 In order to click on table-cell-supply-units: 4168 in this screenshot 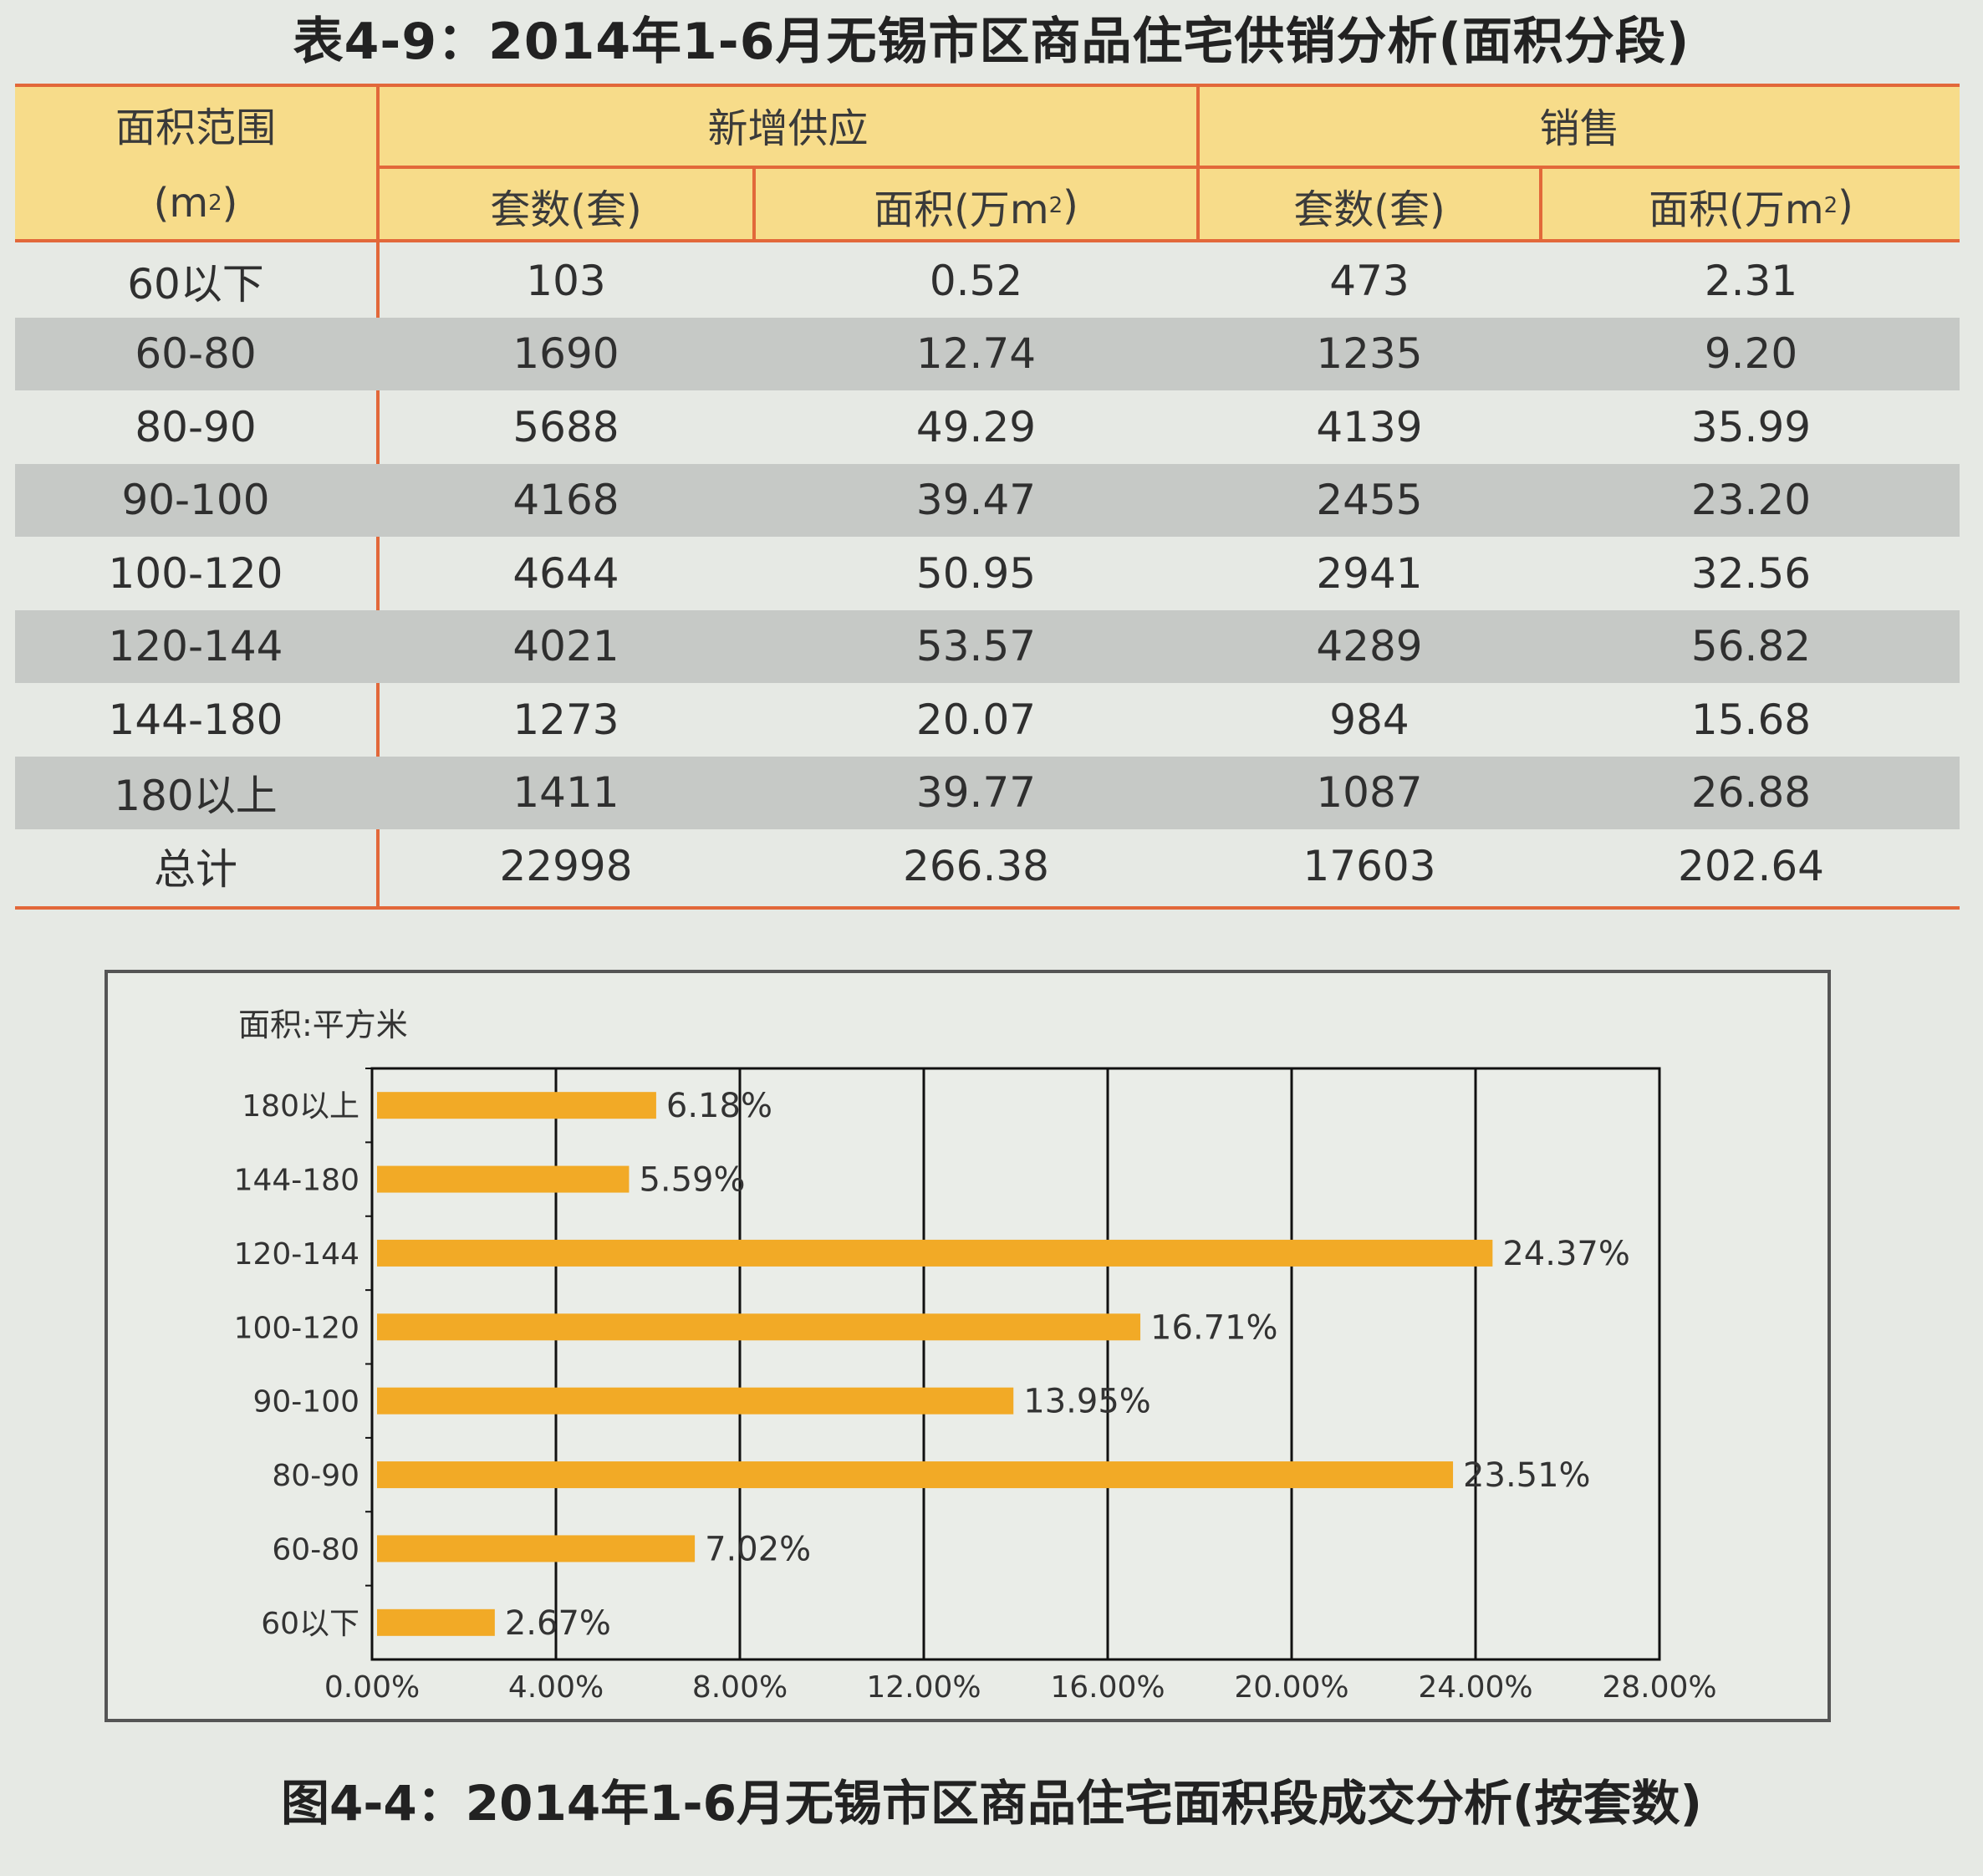, I will do `click(565, 500)`.